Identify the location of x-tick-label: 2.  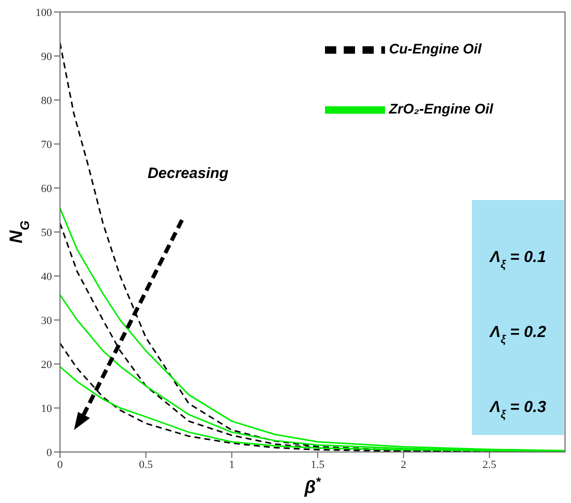
(403, 464).